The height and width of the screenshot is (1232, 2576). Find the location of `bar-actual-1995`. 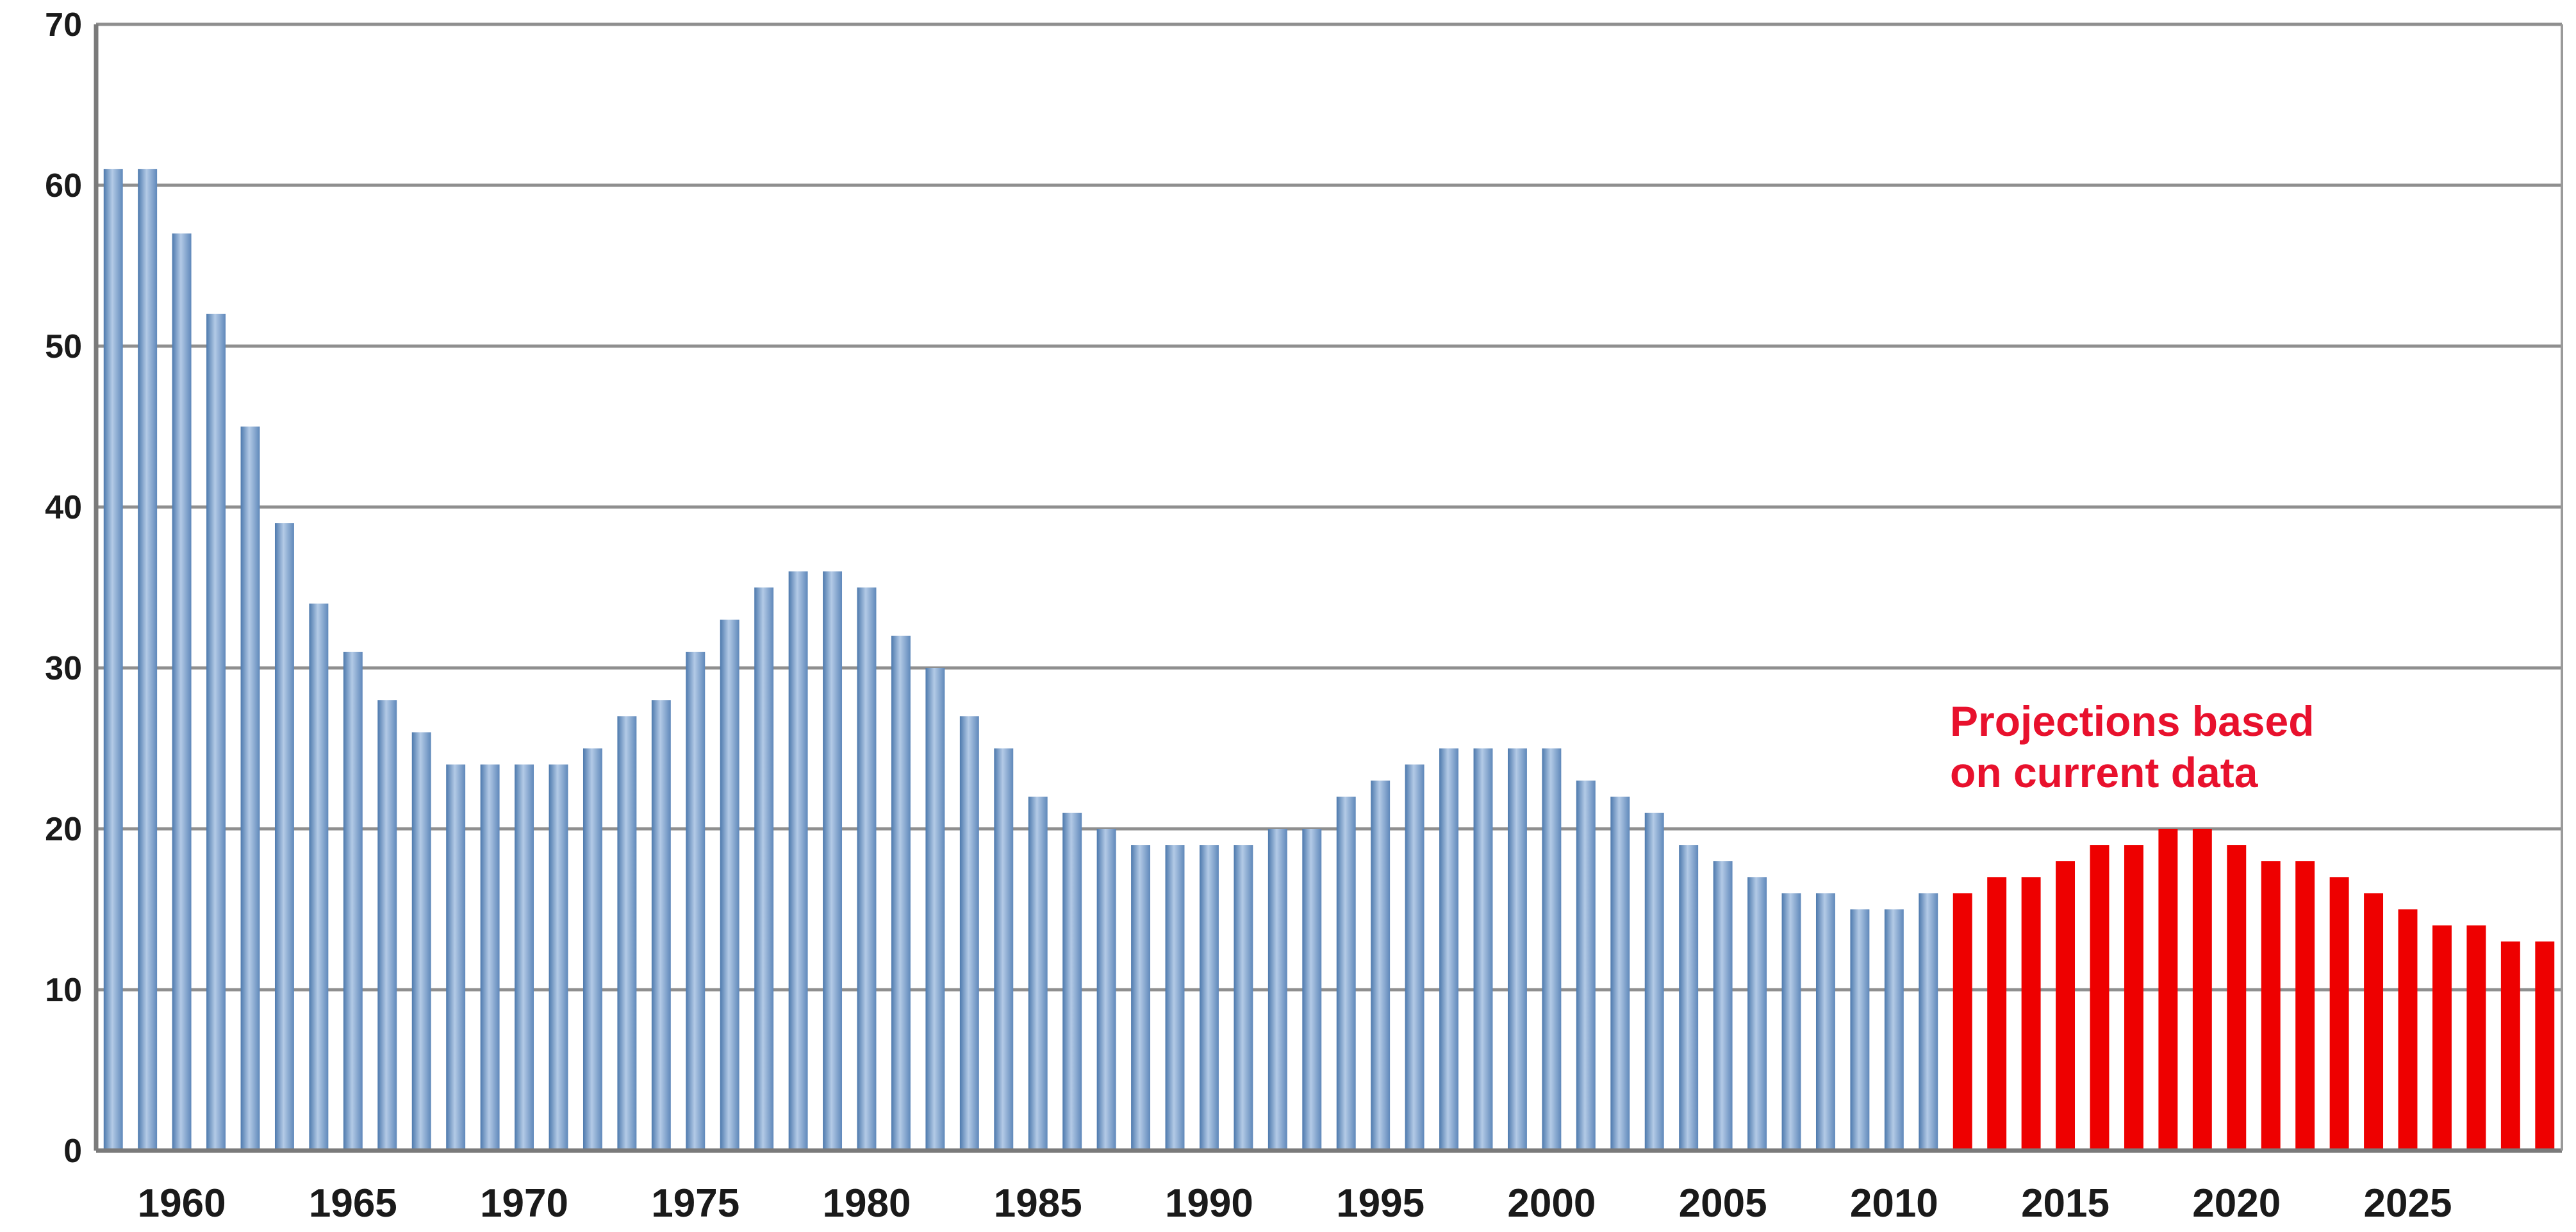

bar-actual-1995 is located at coordinates (1381, 965).